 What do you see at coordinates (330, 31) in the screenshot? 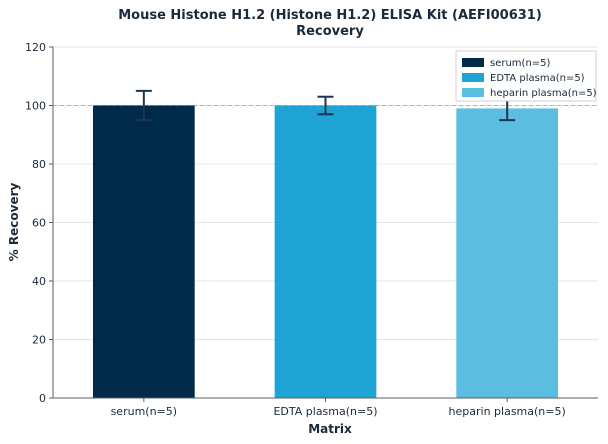
I see `chart-title-line2: Recovery` at bounding box center [330, 31].